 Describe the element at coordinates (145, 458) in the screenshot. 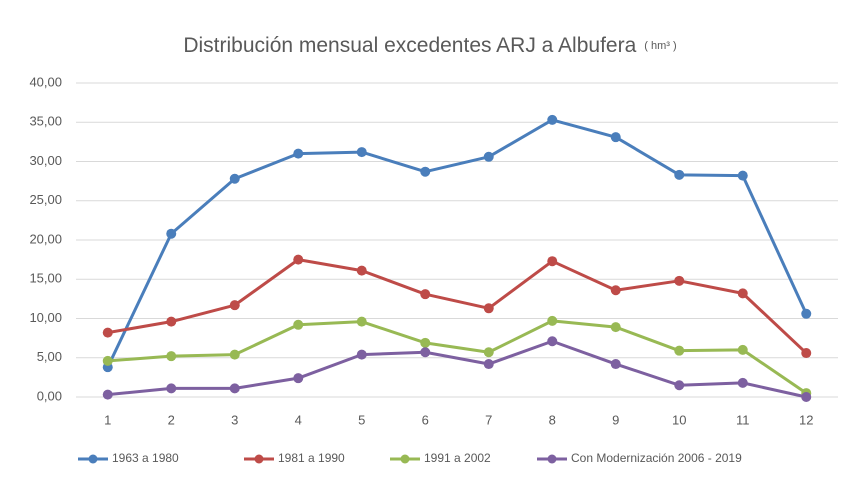

I see `legend-label: 1963 a 1980` at that location.